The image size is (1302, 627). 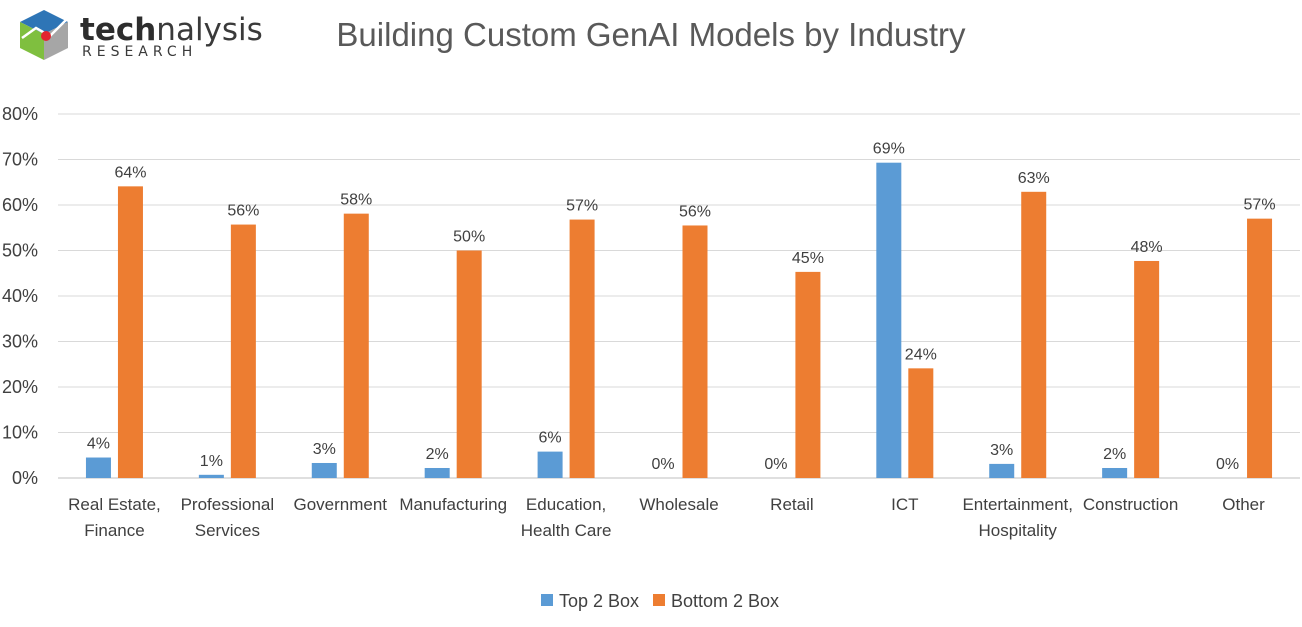 What do you see at coordinates (1130, 504) in the screenshot?
I see `x-category-label: Construction` at bounding box center [1130, 504].